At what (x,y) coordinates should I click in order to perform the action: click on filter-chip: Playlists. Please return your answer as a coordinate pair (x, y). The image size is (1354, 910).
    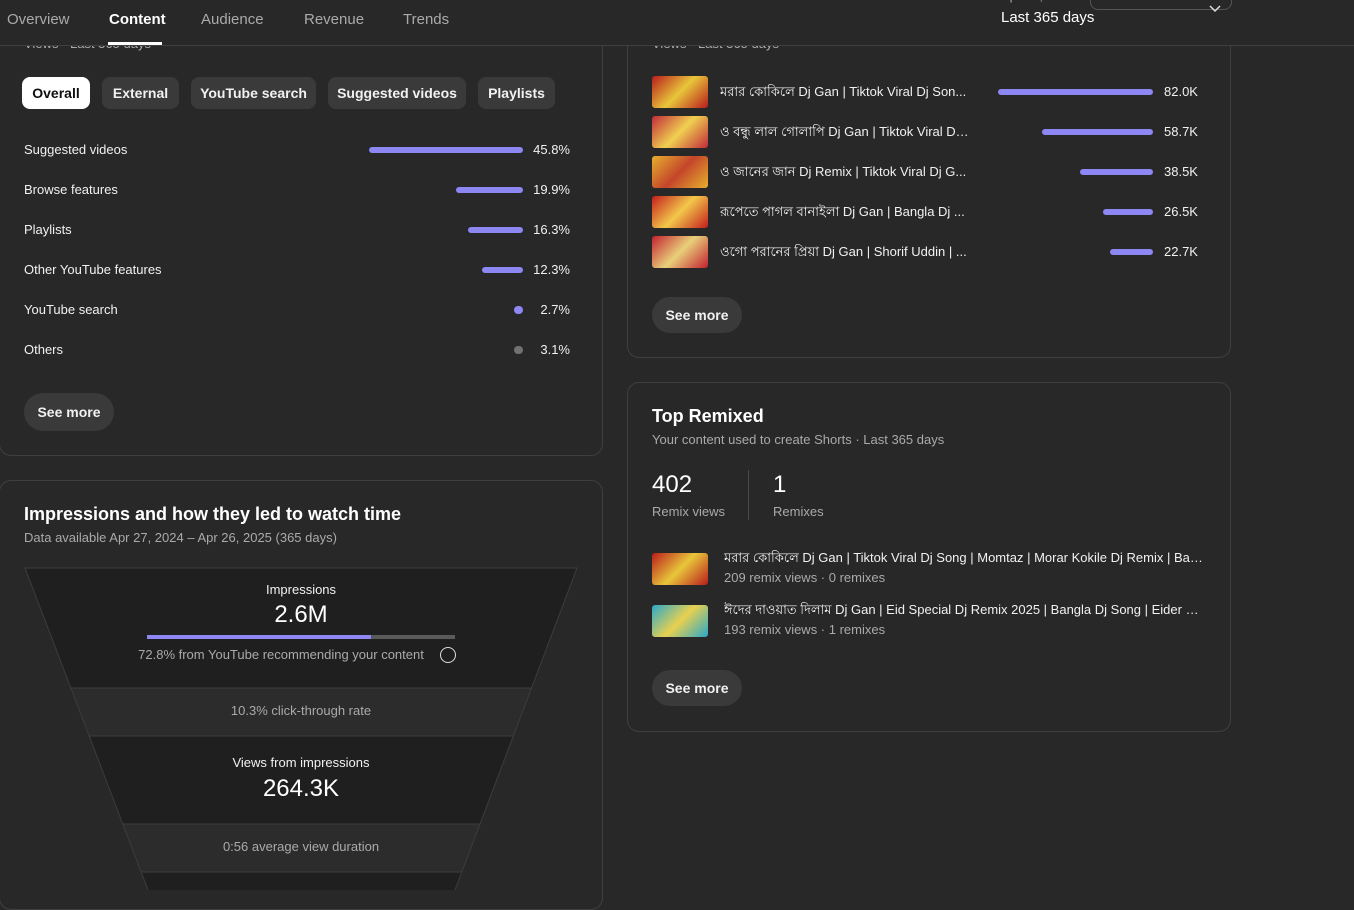
    Looking at the image, I should click on (516, 93).